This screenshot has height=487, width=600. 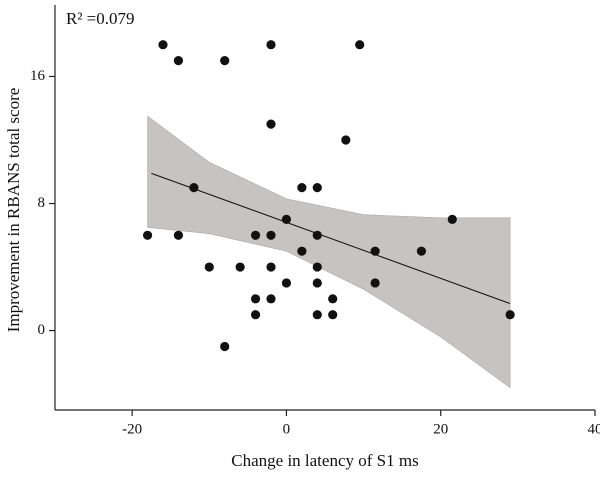 What do you see at coordinates (42, 203) in the screenshot?
I see `y-tick-label: 8` at bounding box center [42, 203].